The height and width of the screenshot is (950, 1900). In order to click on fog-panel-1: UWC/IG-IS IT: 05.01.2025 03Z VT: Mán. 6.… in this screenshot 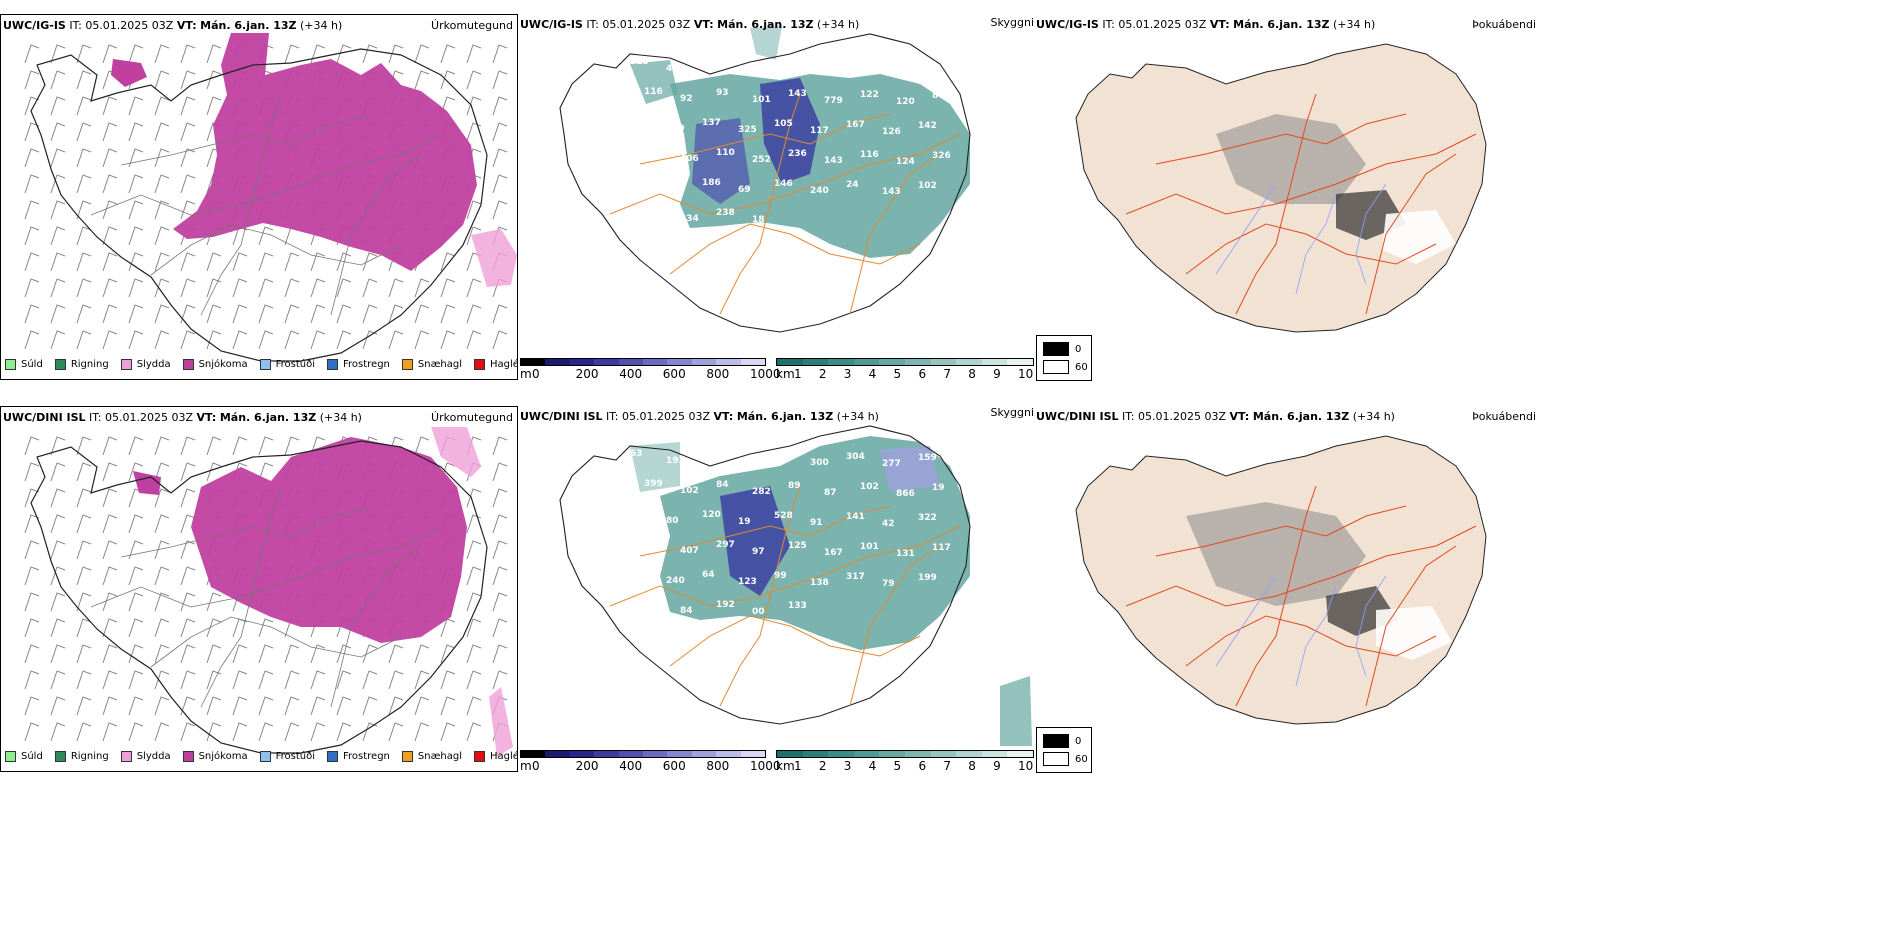, I will do `click(1286, 174)`.